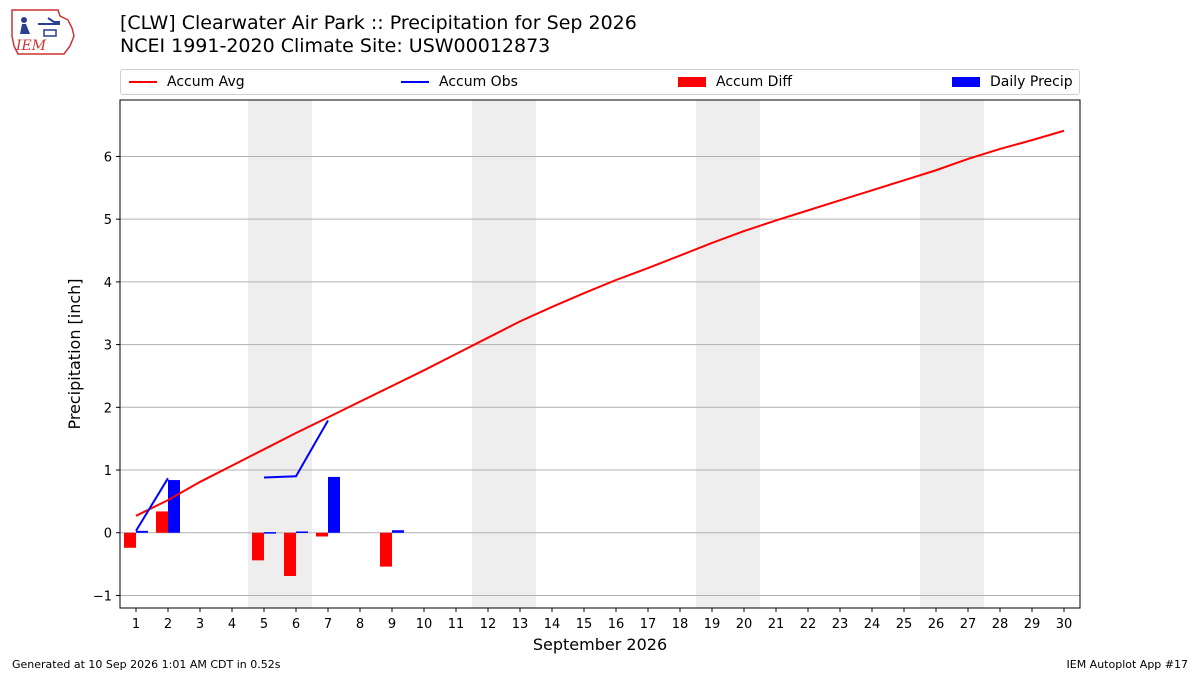 This screenshot has width=1200, height=675. Describe the element at coordinates (872, 624) in the screenshot. I see `x-tick-label: 24` at that location.